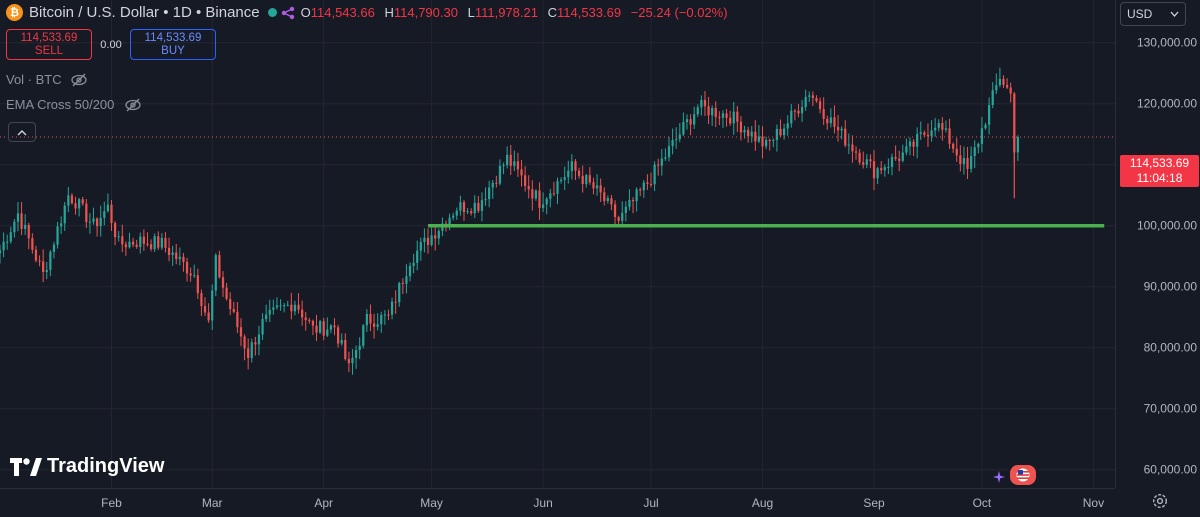 The width and height of the screenshot is (1200, 517). What do you see at coordinates (1167, 43) in the screenshot?
I see `price-tick-label: 130,000.00` at bounding box center [1167, 43].